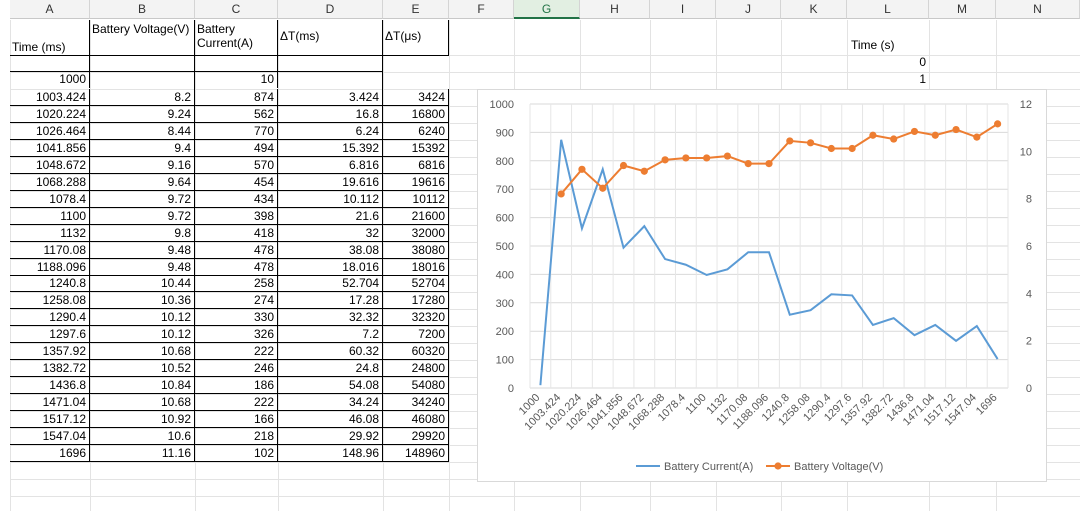 Image resolution: width=1080 pixels, height=512 pixels. Describe the element at coordinates (416, 114) in the screenshot. I see `cell-dt-us: 16800` at that location.